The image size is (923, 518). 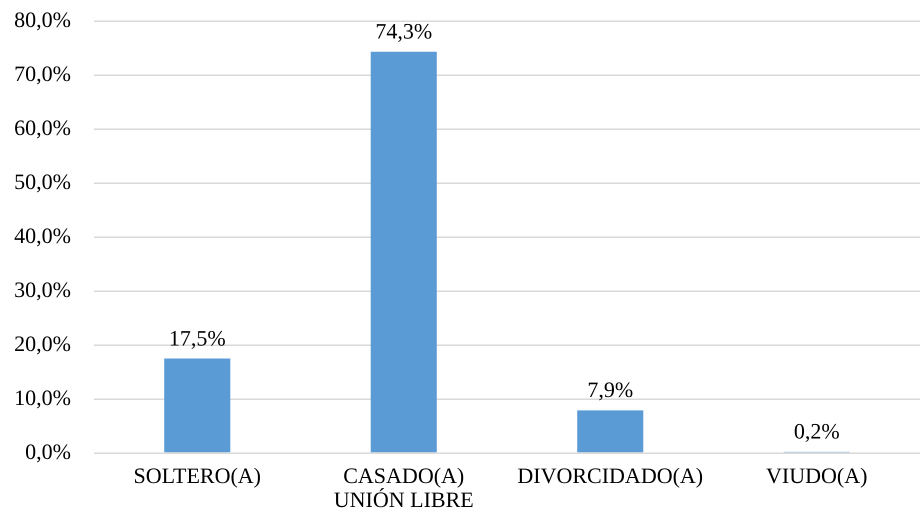 What do you see at coordinates (404, 487) in the screenshot?
I see `x-tick-label: CASADO(A) UNIÓN LIBRE` at bounding box center [404, 487].